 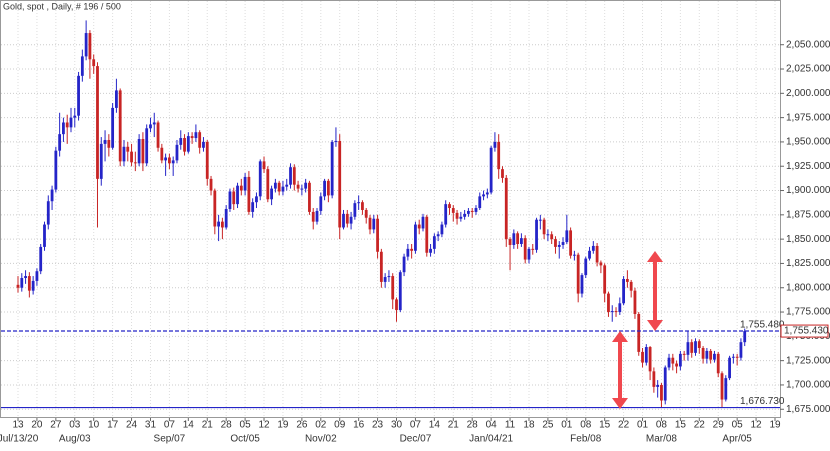 What do you see at coordinates (775, 425) in the screenshot?
I see `x-tick-label: 19` at bounding box center [775, 425].